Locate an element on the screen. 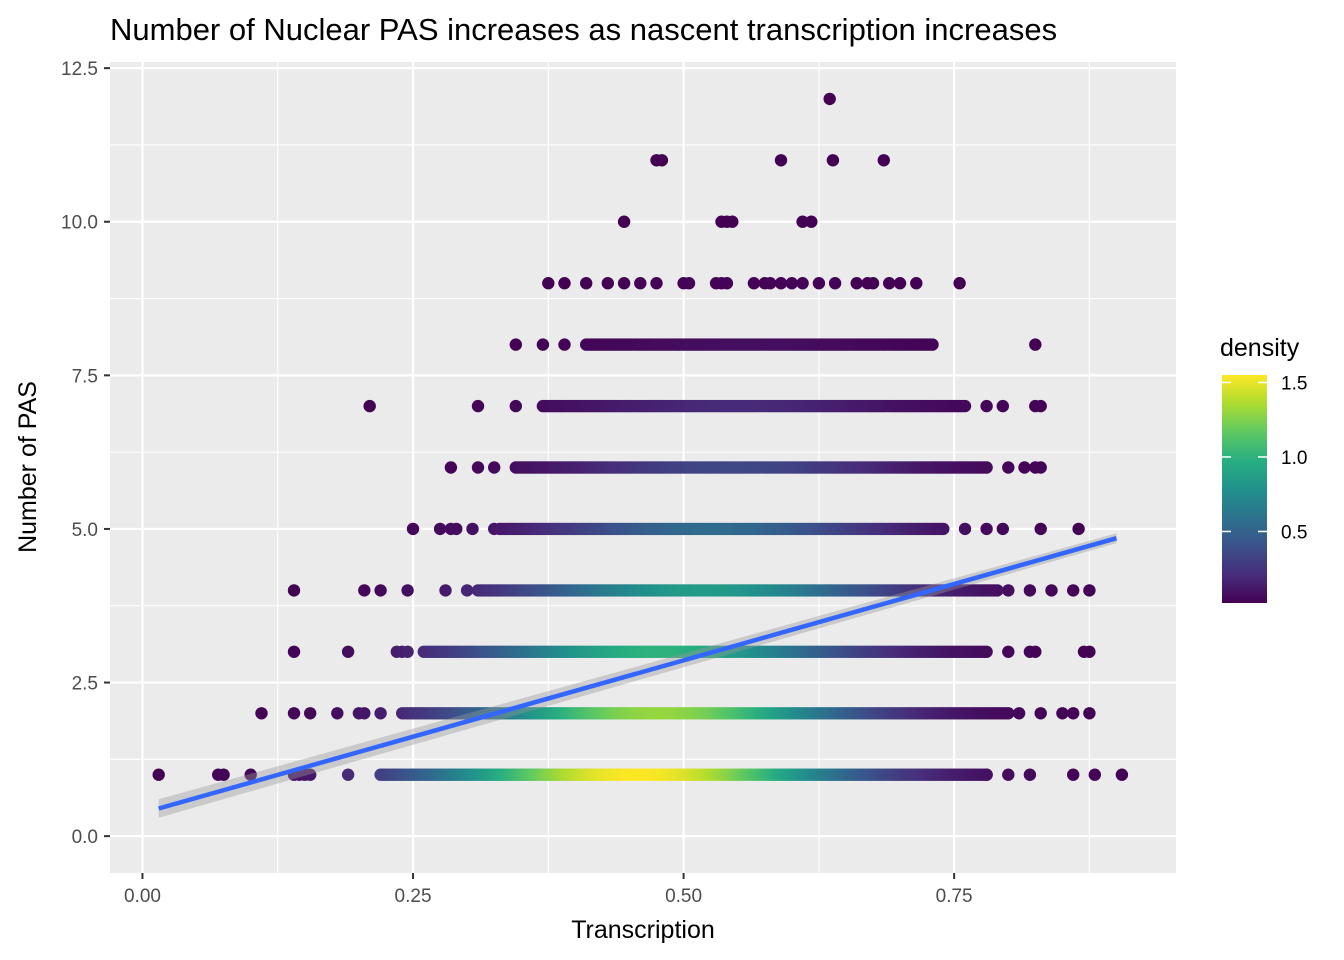 Image resolution: width=1344 pixels, height=960 pixels. y-axis-ticks: 0.0 2.5 5.0 7.5 10.0 12.5 is located at coordinates (85, 453).